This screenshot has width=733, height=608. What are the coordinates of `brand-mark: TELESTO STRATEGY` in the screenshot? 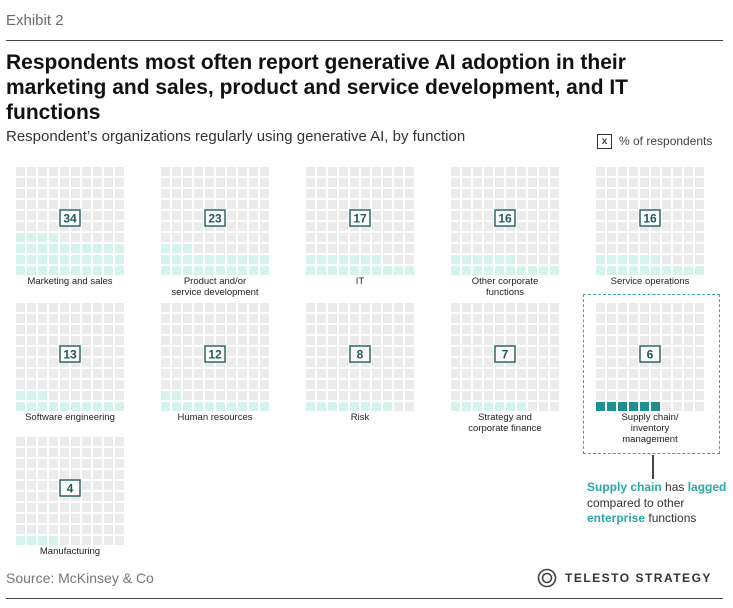 It's located at (624, 578).